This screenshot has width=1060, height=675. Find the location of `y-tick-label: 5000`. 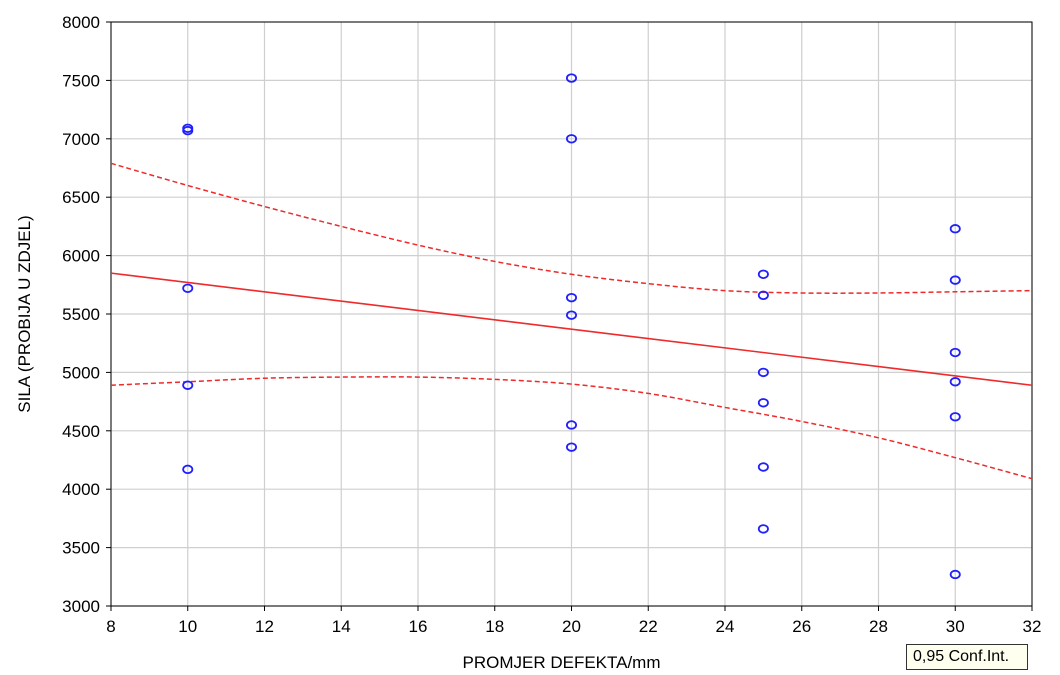

y-tick-label: 5000 is located at coordinates (81, 372).